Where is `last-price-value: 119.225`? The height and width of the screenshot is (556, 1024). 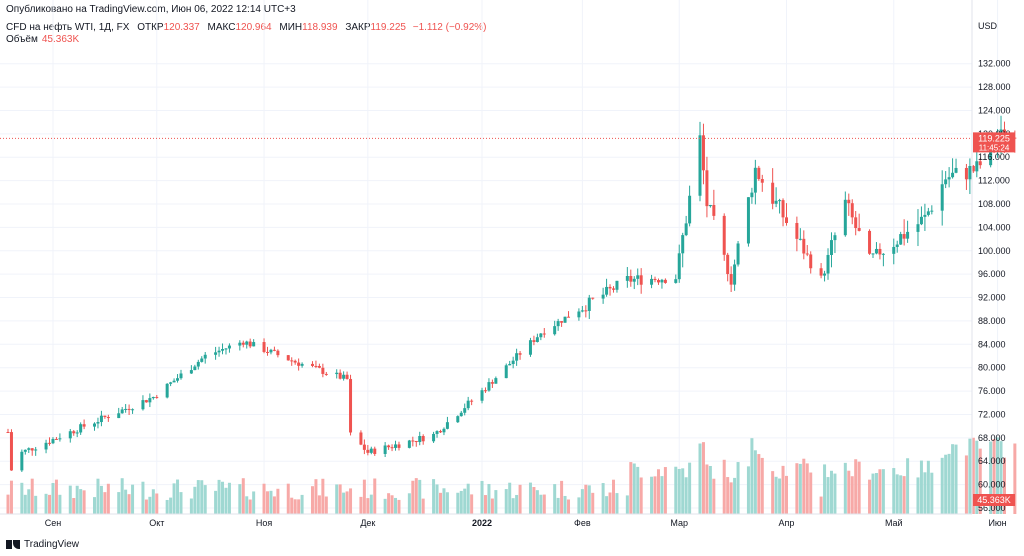 last-price-value: 119.225 is located at coordinates (994, 138).